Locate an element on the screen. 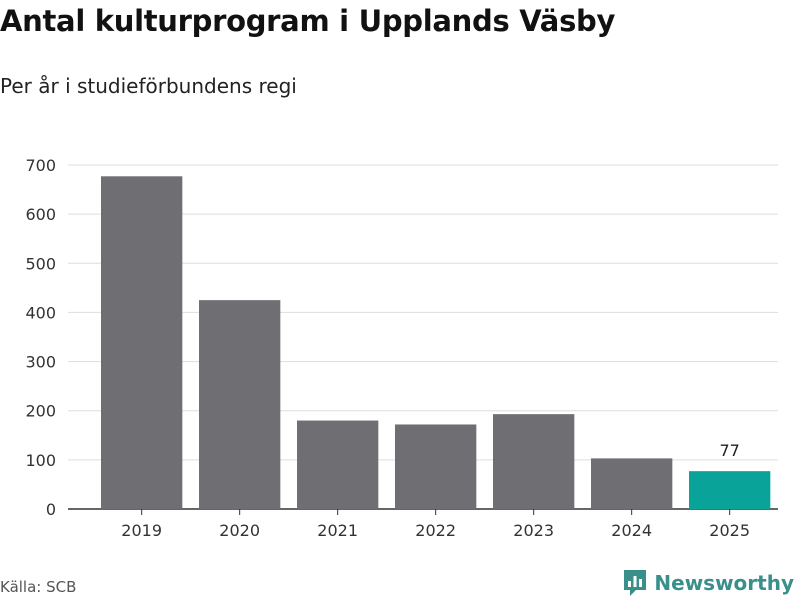 This screenshot has width=800, height=600. source-note: Källa: SCB is located at coordinates (38, 587).